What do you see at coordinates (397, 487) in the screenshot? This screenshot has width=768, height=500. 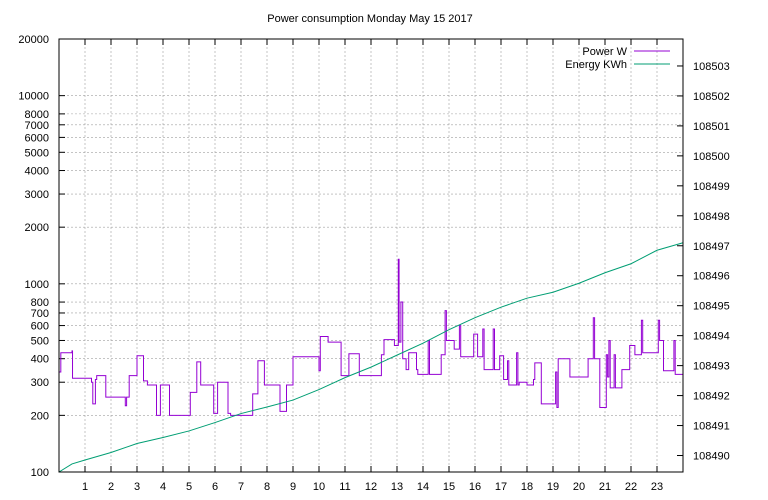 I see `x-tick-label: 13` at bounding box center [397, 487].